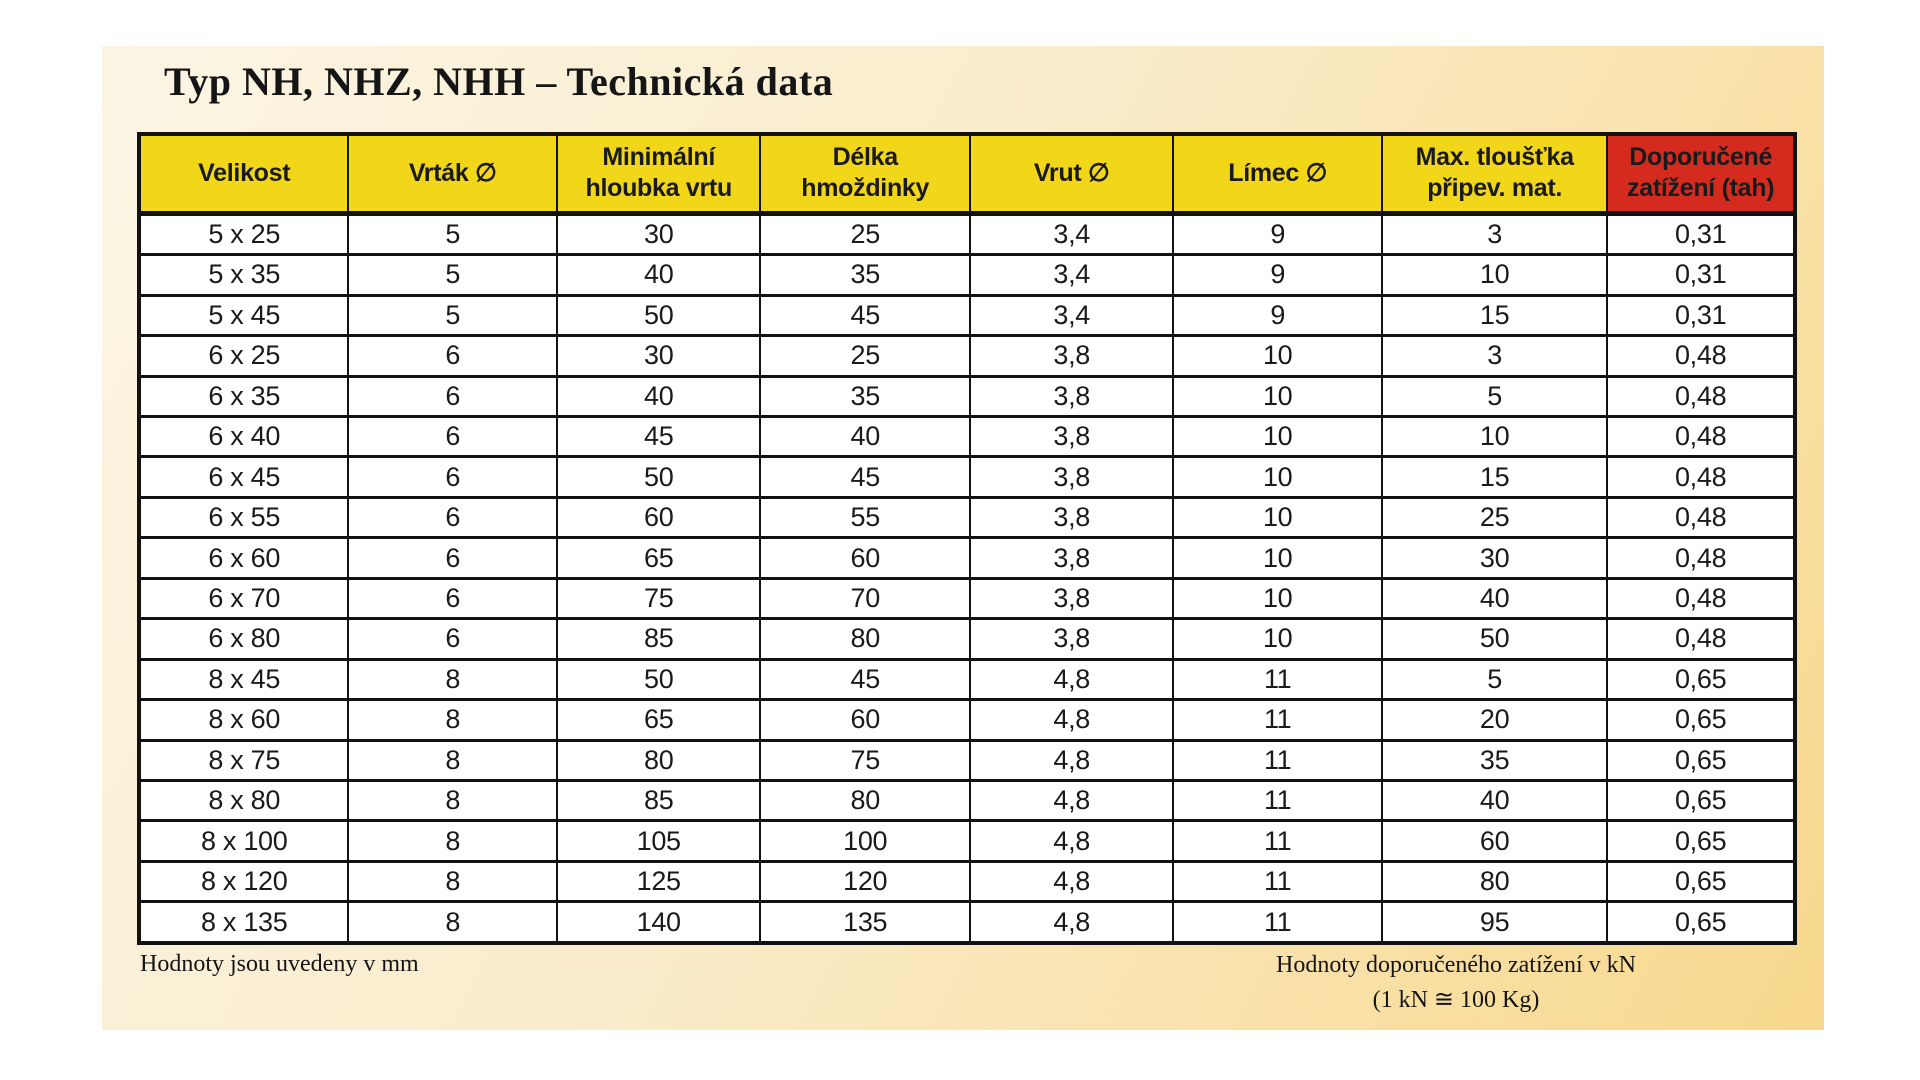 This screenshot has height=1080, width=1920. What do you see at coordinates (1456, 999) in the screenshot?
I see `footer-note-load-line2: (1 kN ≅ 100 Kg)` at bounding box center [1456, 999].